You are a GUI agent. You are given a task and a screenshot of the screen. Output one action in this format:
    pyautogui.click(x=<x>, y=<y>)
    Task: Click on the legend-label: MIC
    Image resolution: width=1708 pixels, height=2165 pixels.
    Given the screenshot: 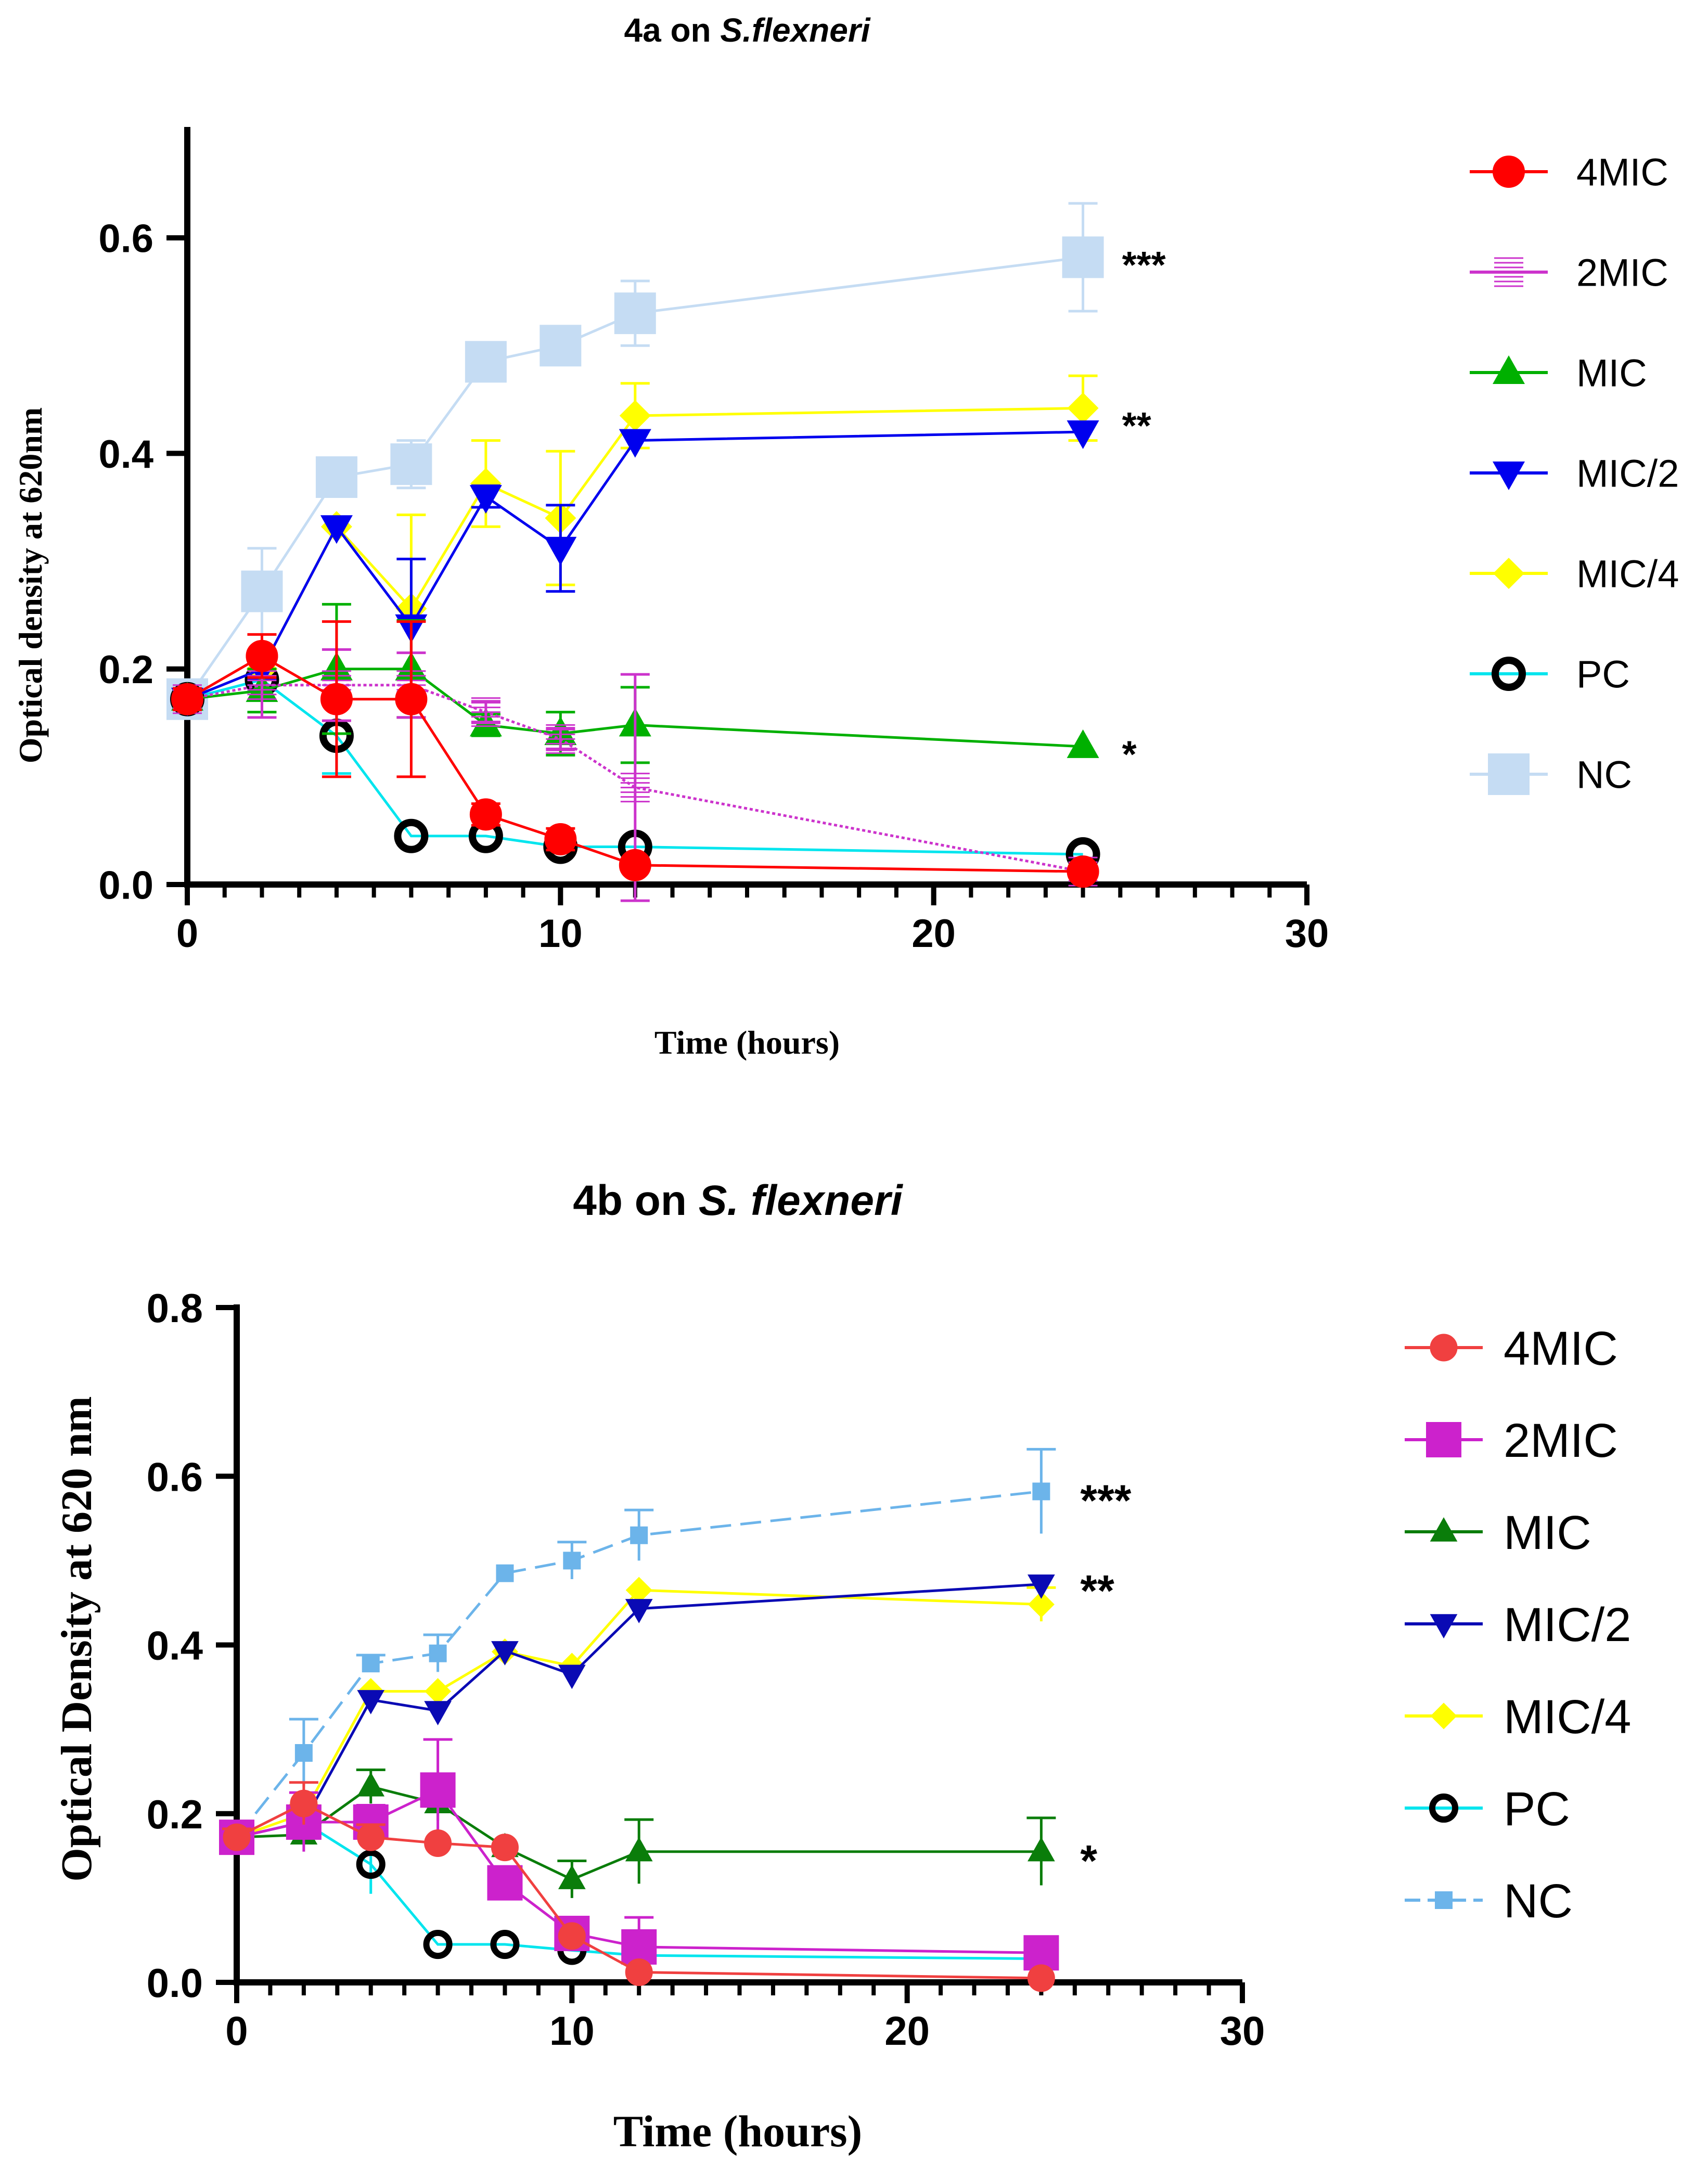 What is the action you would take?
    pyautogui.click(x=1612, y=374)
    